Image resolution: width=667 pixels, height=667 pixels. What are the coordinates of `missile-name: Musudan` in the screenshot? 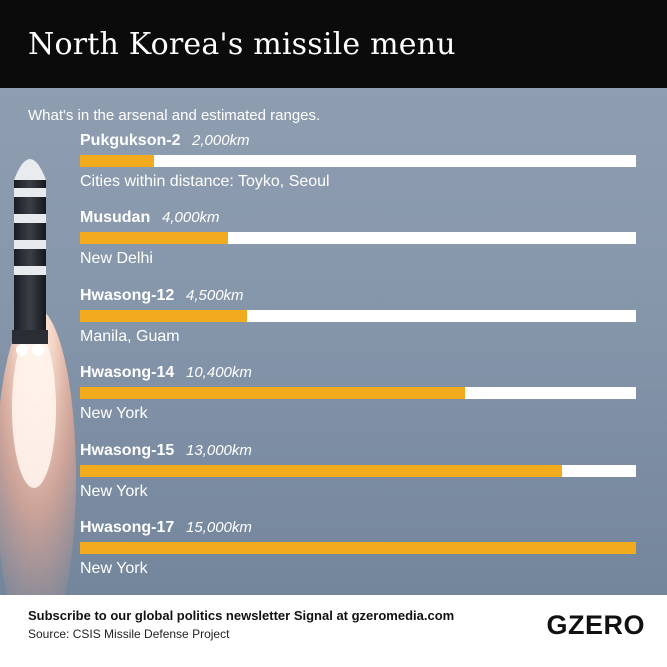 It's located at (115, 218).